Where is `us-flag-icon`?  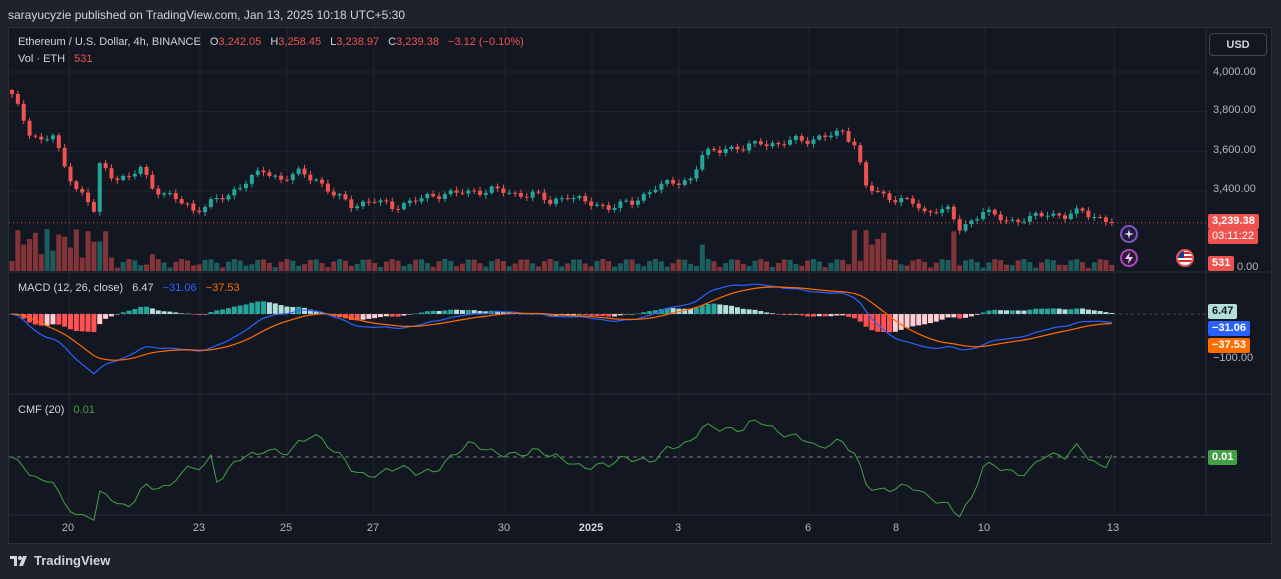
us-flag-icon is located at coordinates (1185, 258).